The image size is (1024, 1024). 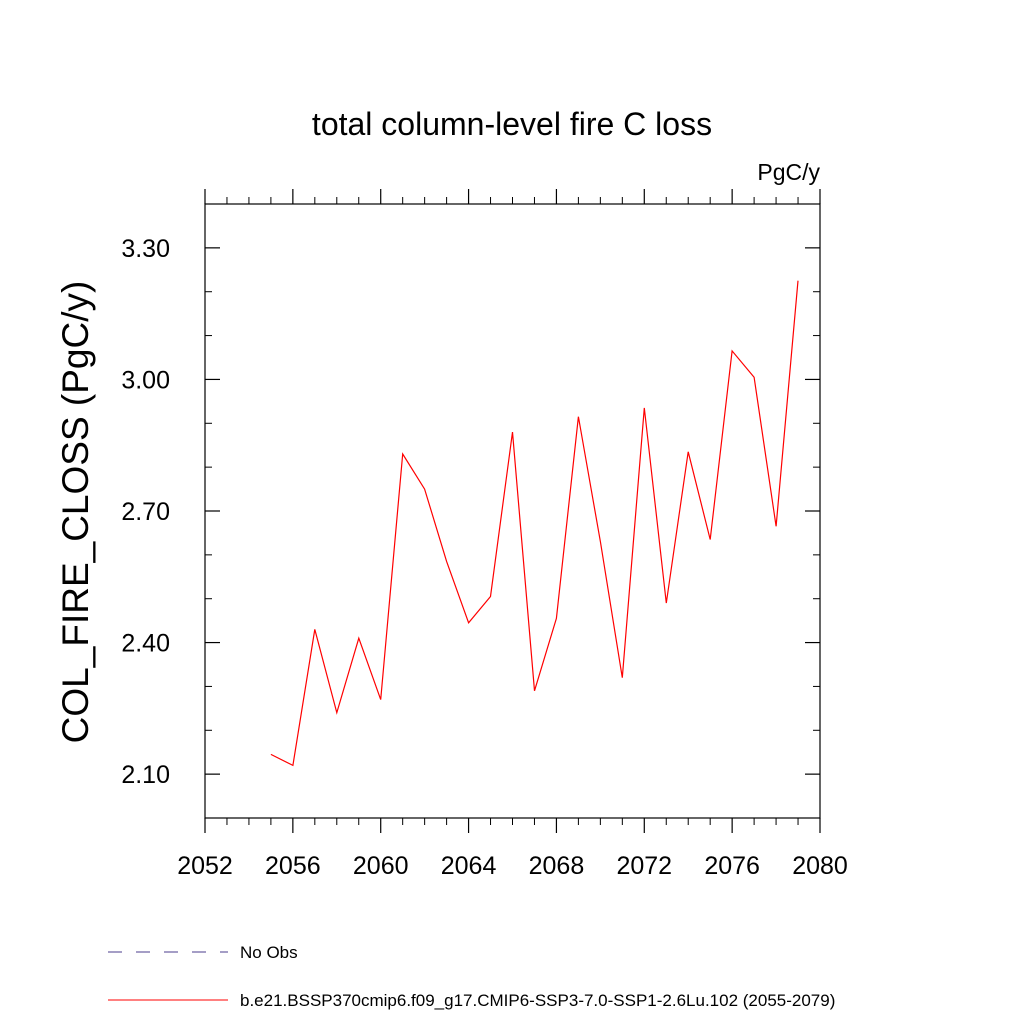 I want to click on units-label: PgC/y, so click(x=788, y=172).